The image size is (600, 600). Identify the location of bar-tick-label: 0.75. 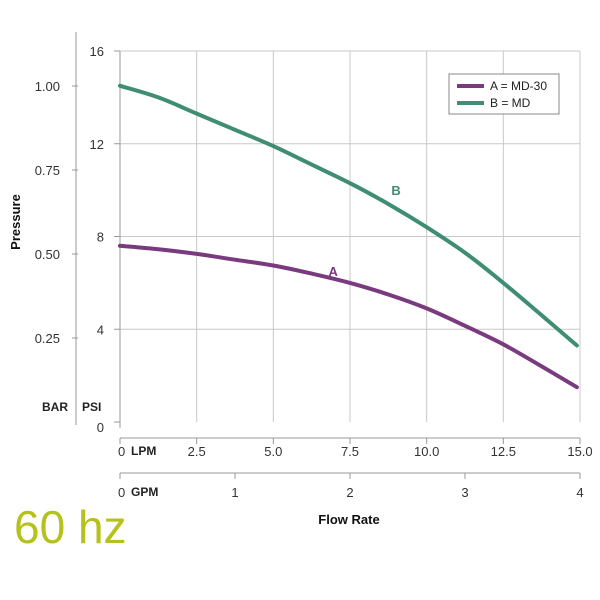
(47, 170).